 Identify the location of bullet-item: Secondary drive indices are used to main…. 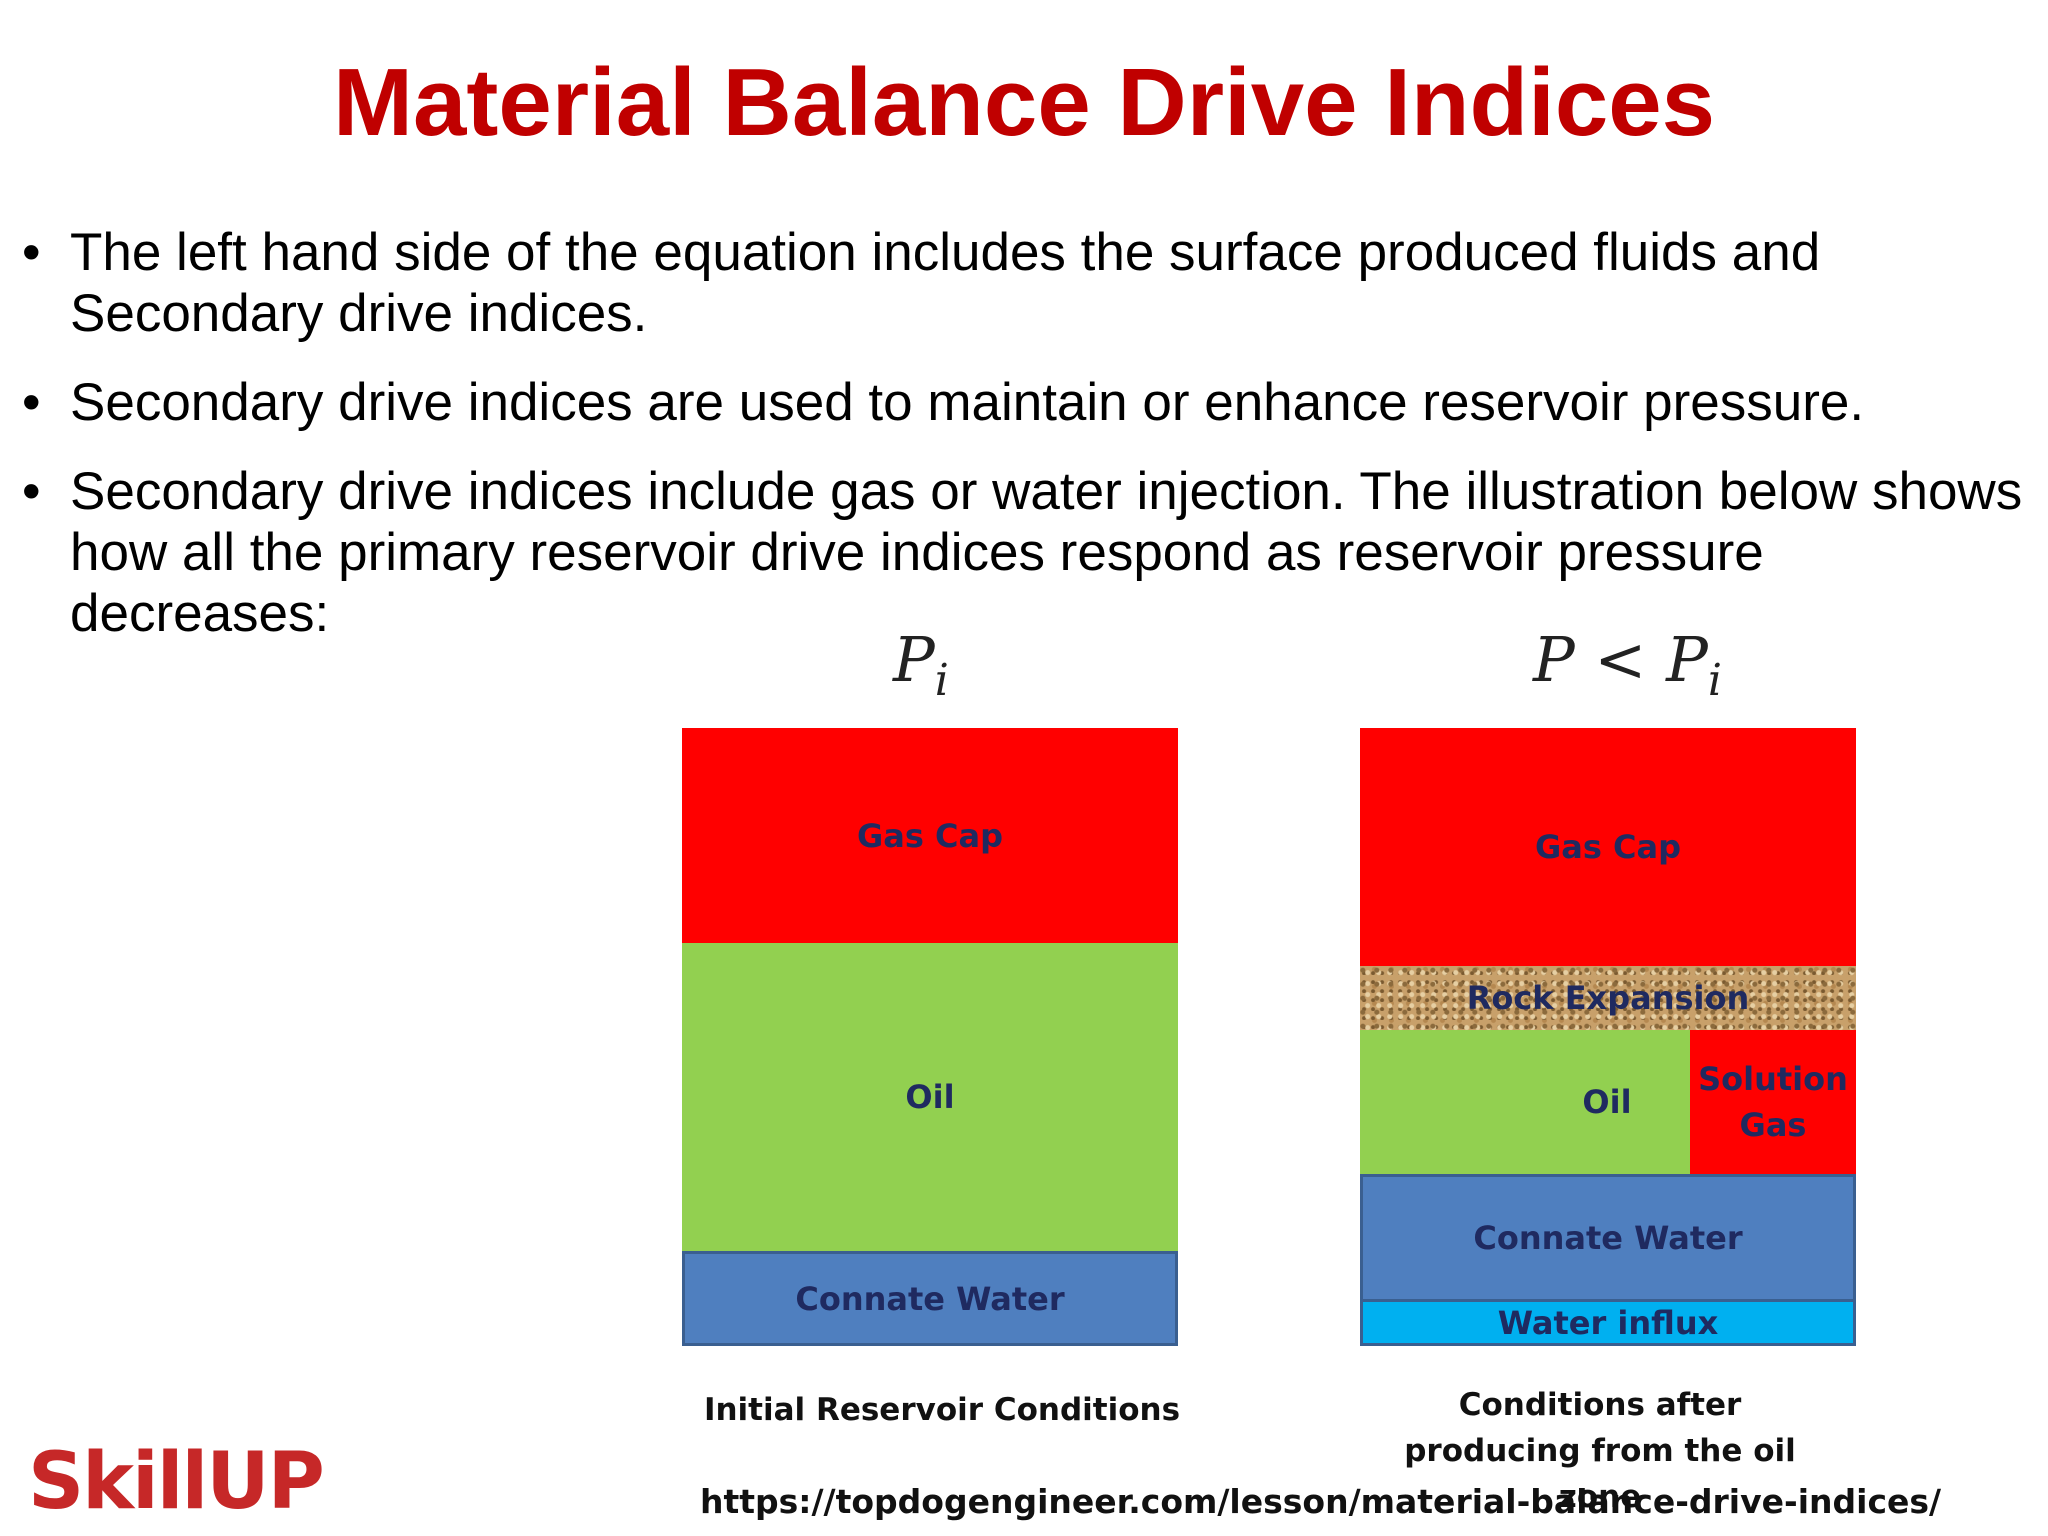
(1027, 402).